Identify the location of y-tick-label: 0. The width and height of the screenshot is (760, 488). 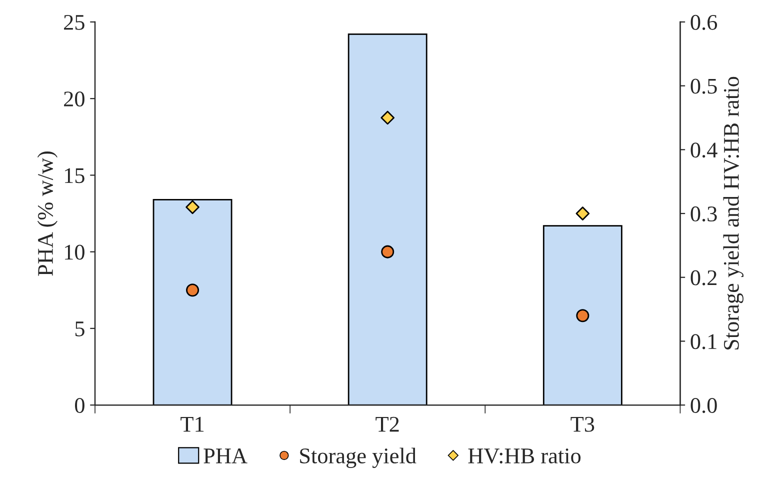
(79, 405).